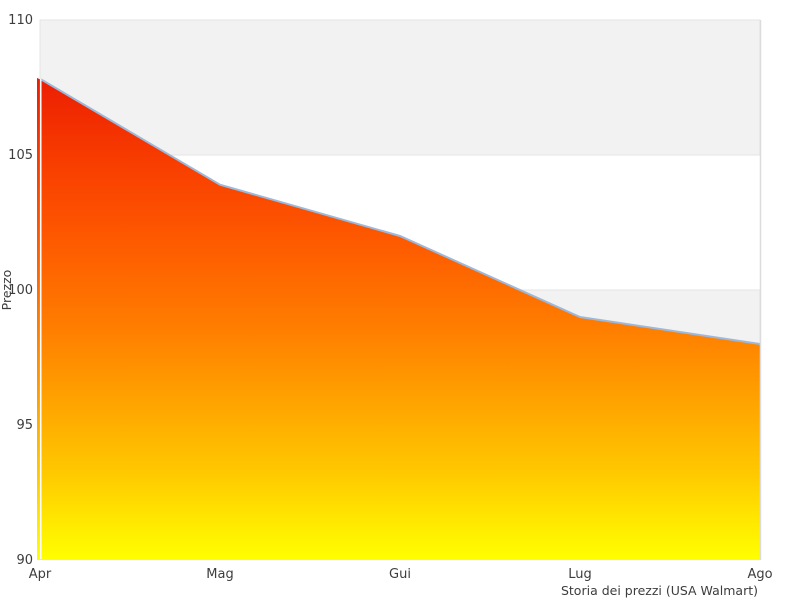  What do you see at coordinates (759, 574) in the screenshot?
I see `x-tick-label: Ago` at bounding box center [759, 574].